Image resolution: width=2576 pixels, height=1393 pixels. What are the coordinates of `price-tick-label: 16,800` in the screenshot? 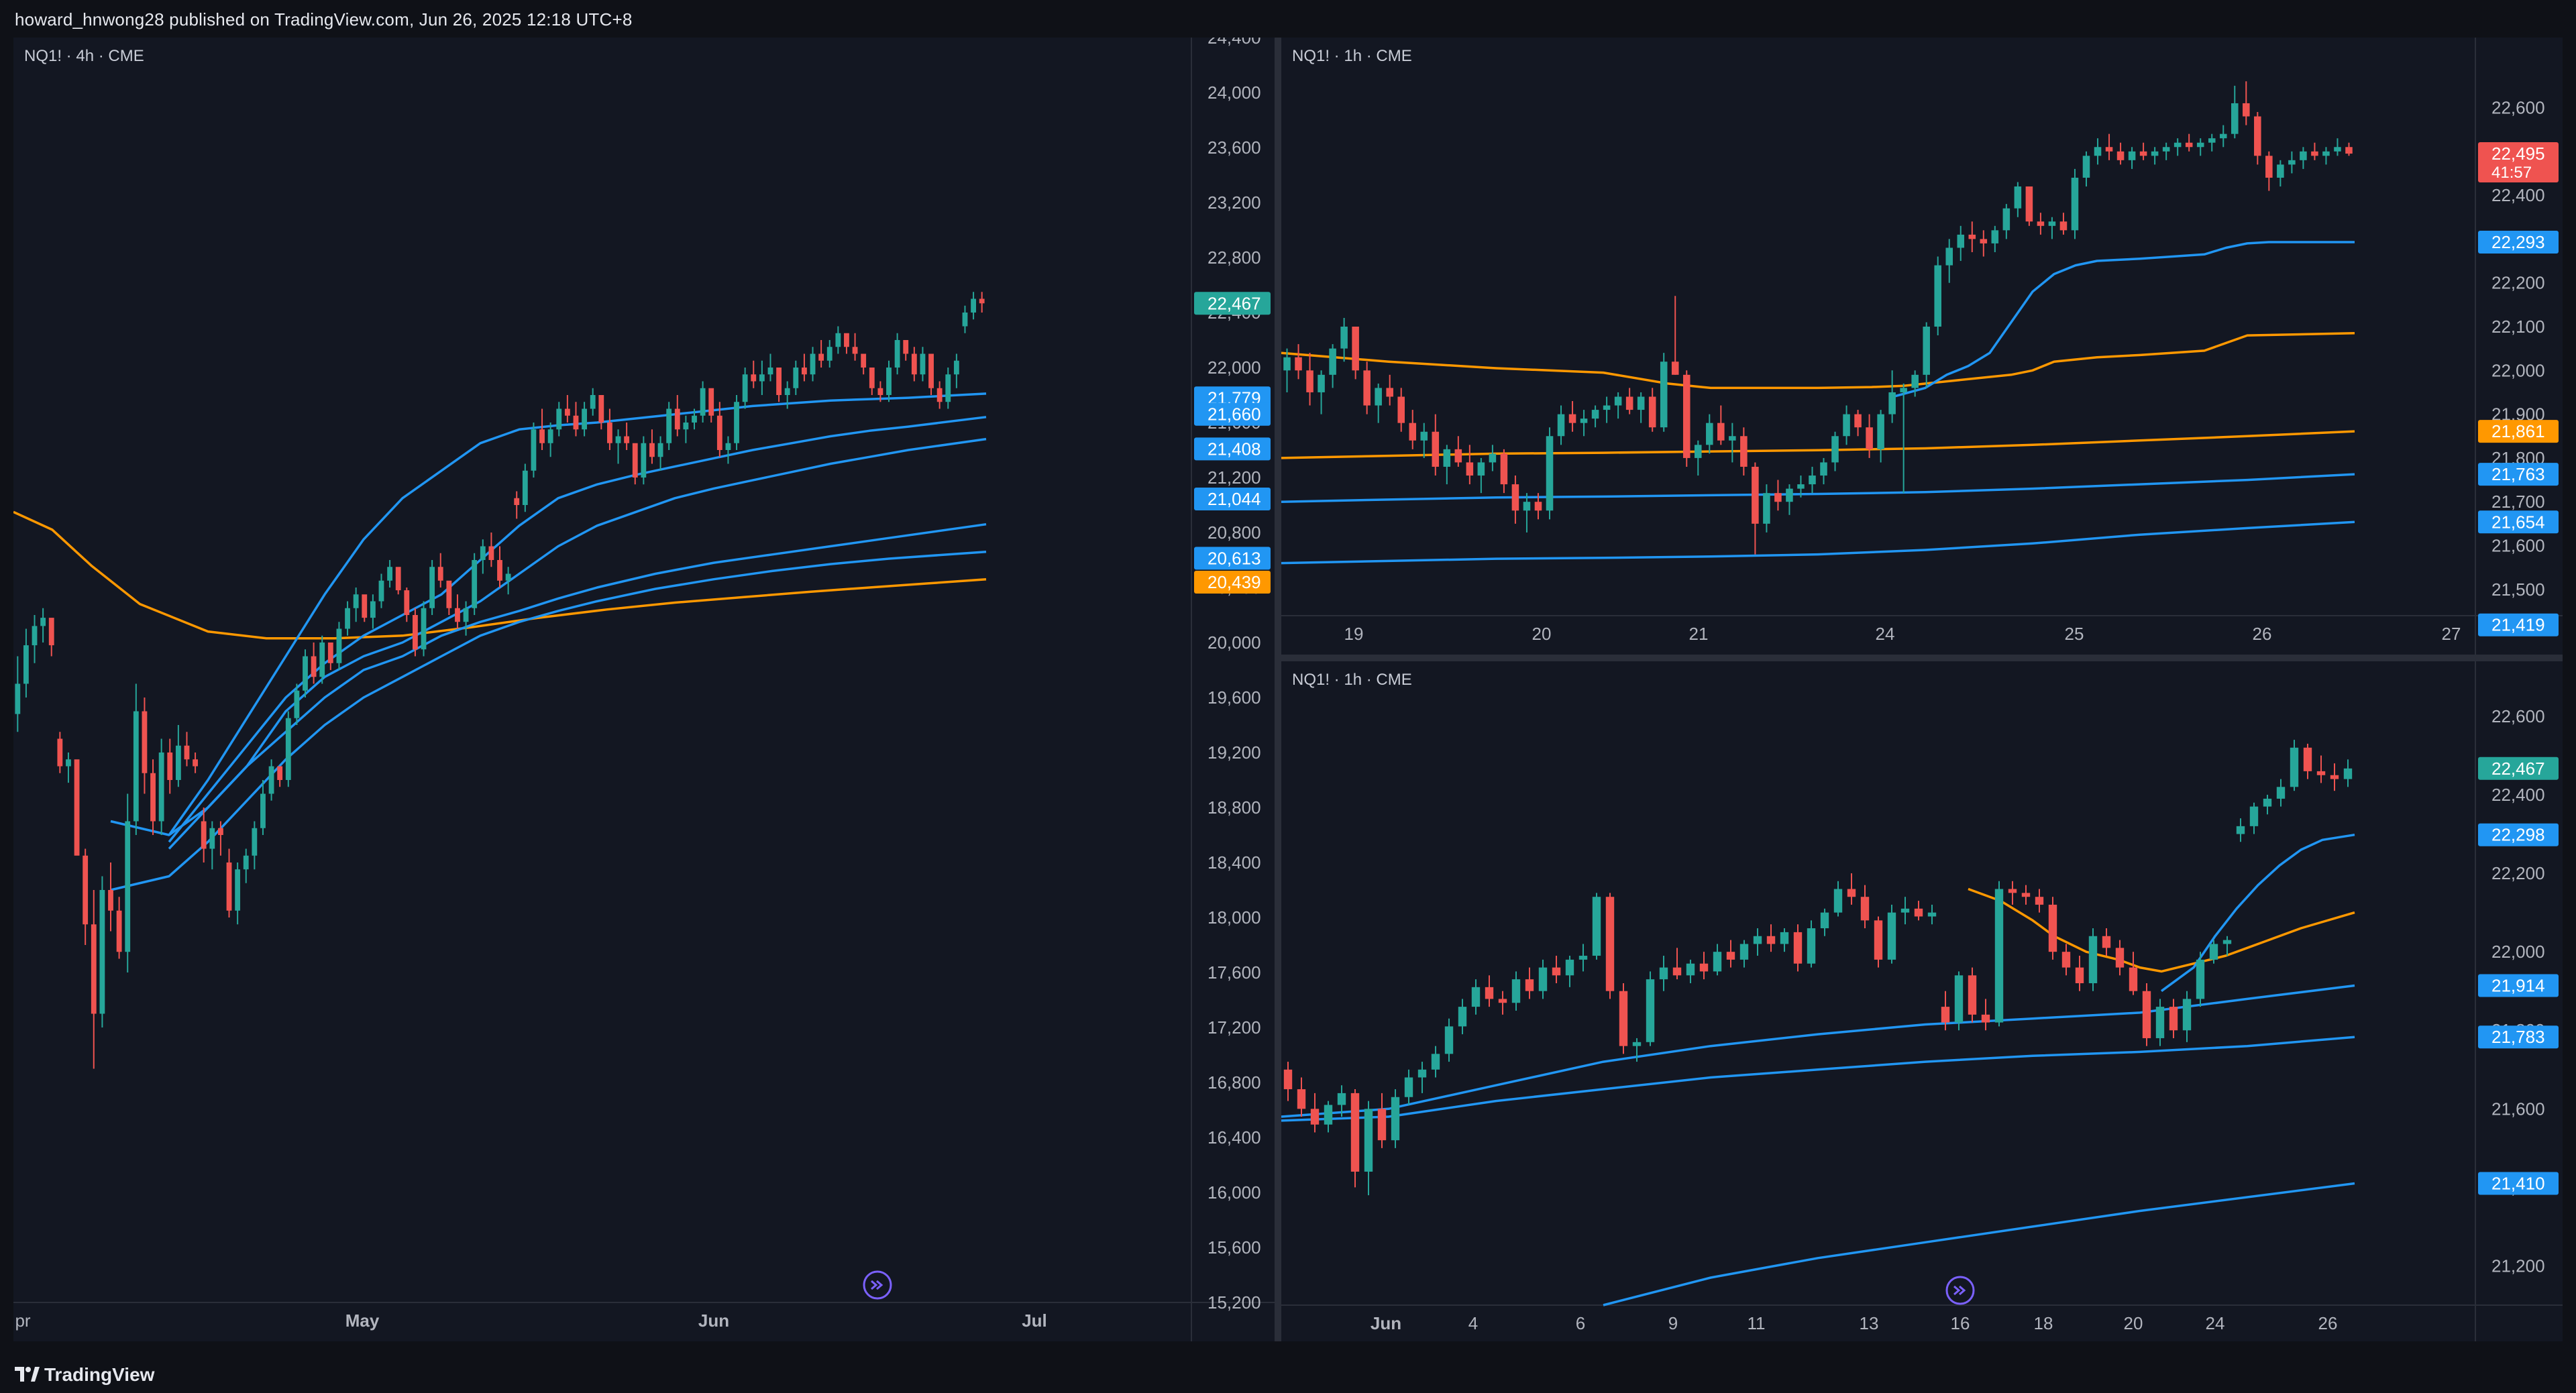 It's located at (1234, 1082).